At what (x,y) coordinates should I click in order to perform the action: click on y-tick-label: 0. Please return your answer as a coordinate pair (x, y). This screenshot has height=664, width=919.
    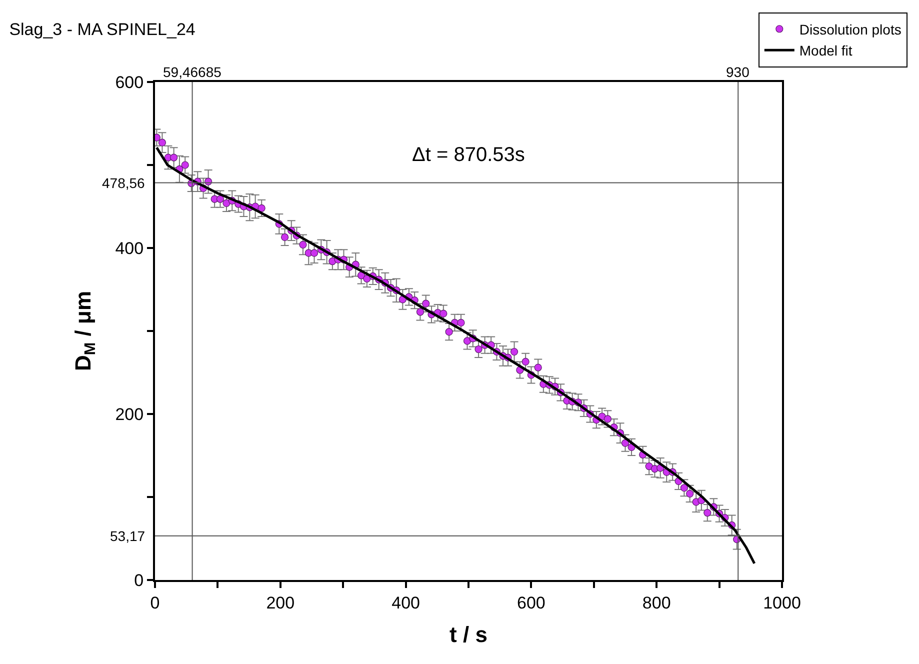
    Looking at the image, I should click on (139, 580).